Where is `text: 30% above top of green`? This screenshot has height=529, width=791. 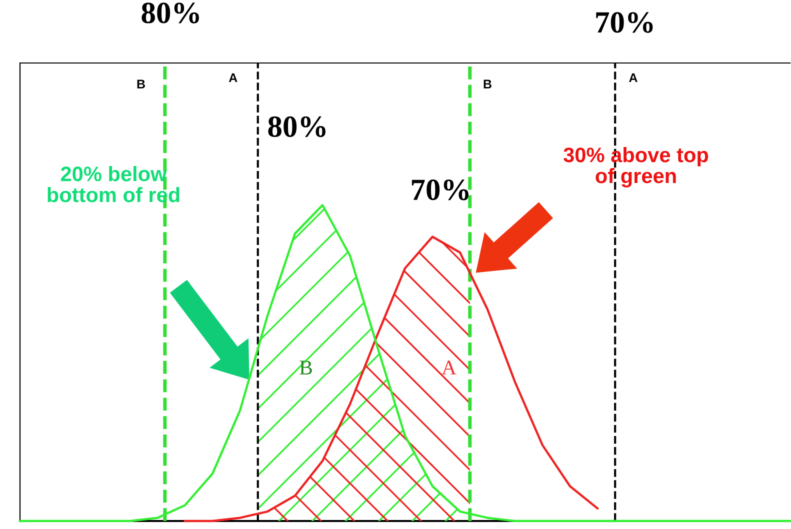 text: 30% above top of green is located at coordinates (636, 167).